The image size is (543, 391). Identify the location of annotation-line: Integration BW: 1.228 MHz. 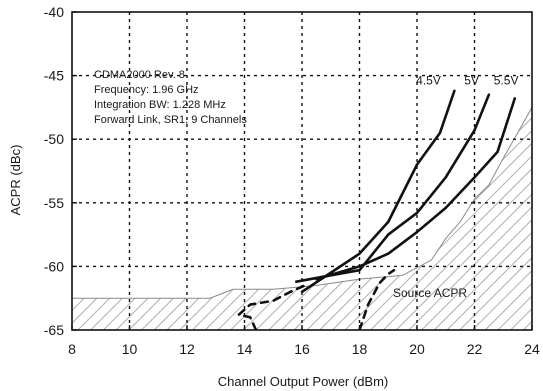
(160, 105).